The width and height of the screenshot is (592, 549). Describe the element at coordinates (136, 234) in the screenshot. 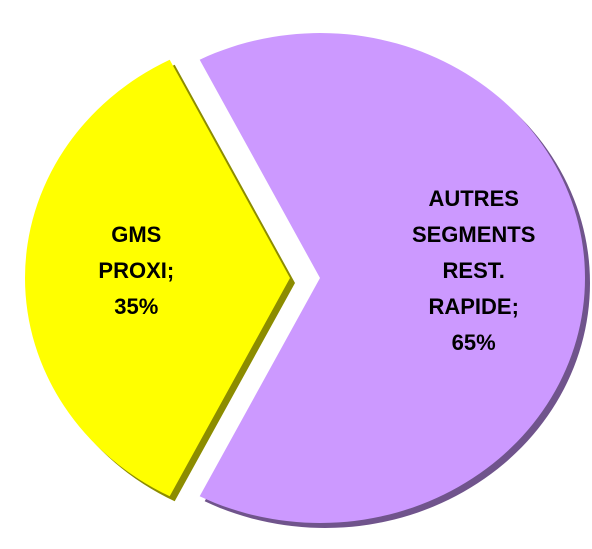

I see `label-line: GMS` at that location.